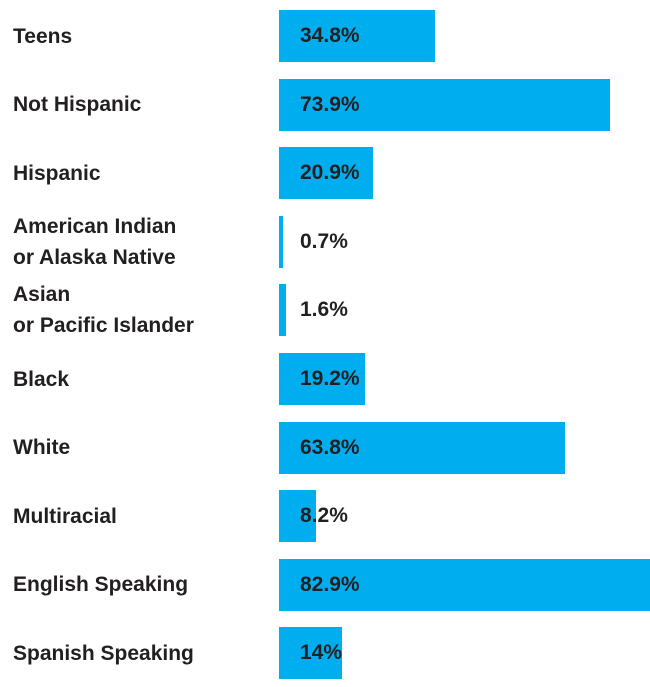 The height and width of the screenshot is (687, 650). What do you see at coordinates (42, 448) in the screenshot?
I see `category-label: White` at bounding box center [42, 448].